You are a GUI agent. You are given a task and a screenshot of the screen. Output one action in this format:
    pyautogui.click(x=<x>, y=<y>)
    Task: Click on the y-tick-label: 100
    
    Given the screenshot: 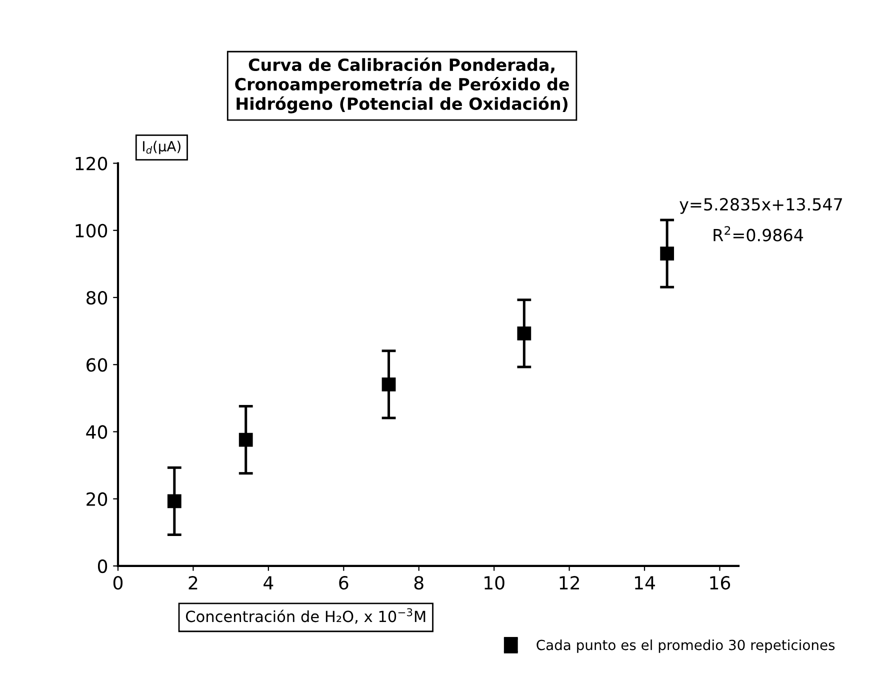 What is the action you would take?
    pyautogui.click(x=92, y=231)
    